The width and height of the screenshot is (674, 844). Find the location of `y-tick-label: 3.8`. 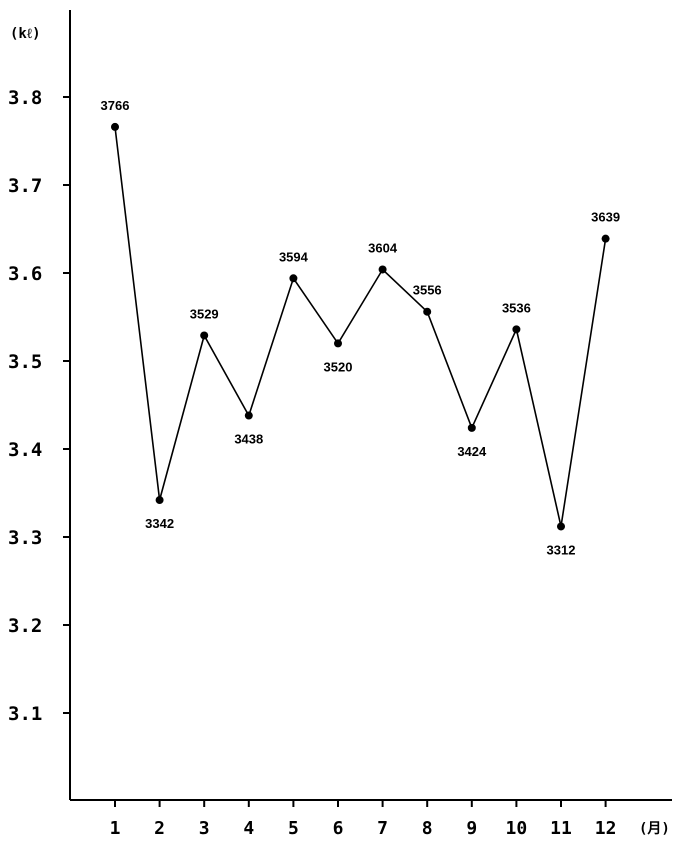

y-tick-label: 3.8 is located at coordinates (25, 98).